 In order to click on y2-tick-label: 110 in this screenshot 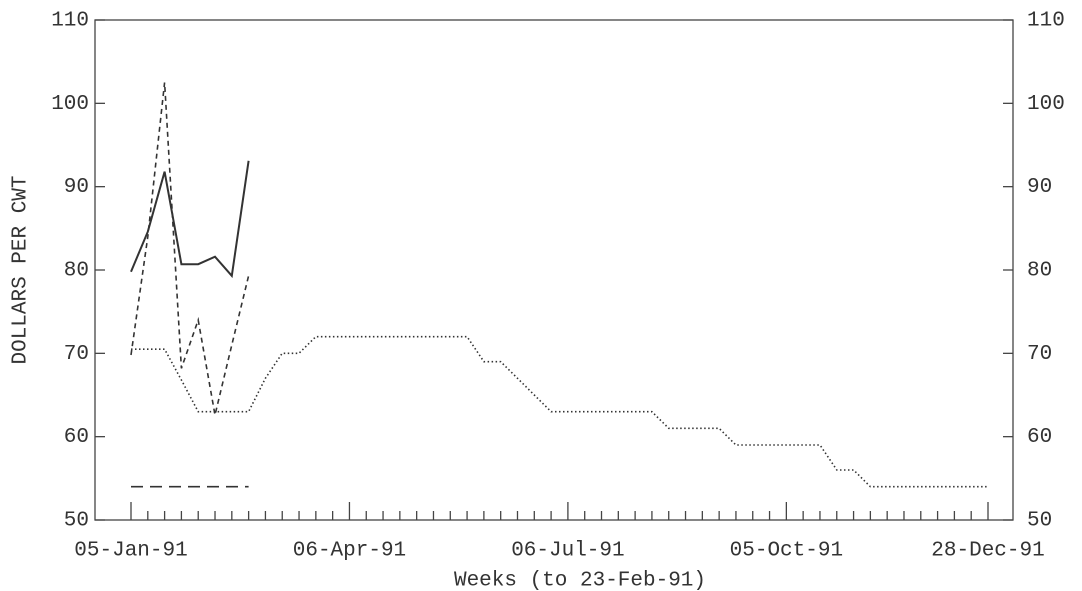, I will do `click(1046, 21)`.